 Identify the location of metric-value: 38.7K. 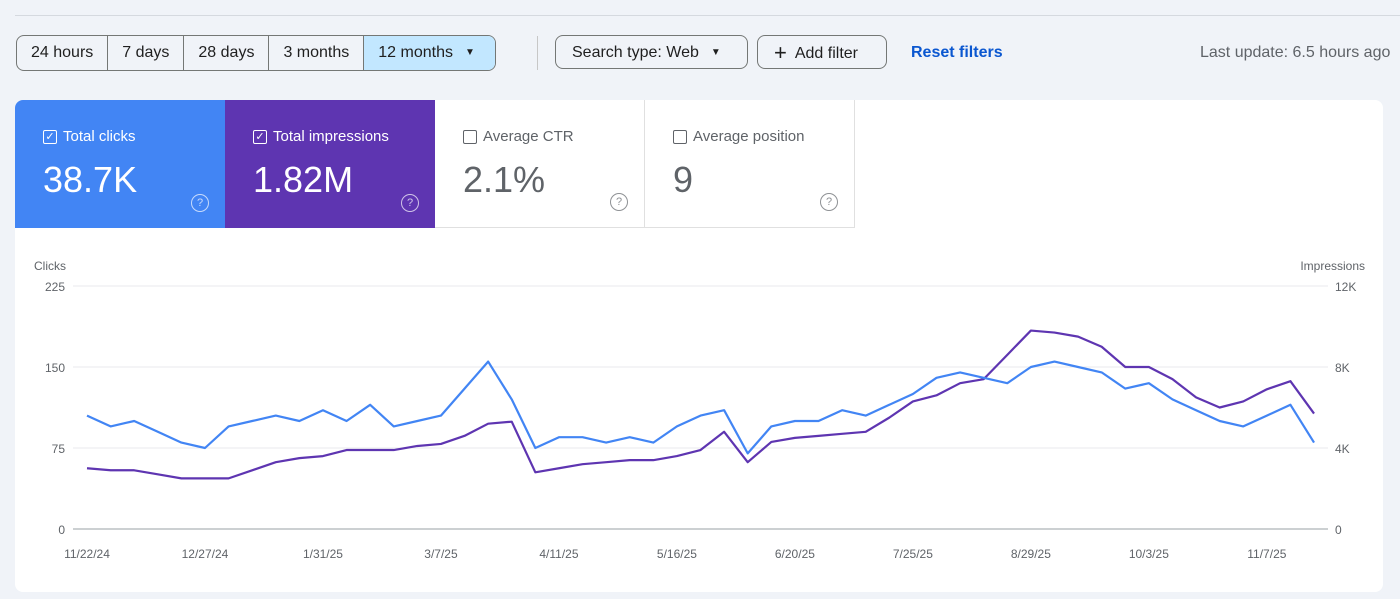
(90, 179).